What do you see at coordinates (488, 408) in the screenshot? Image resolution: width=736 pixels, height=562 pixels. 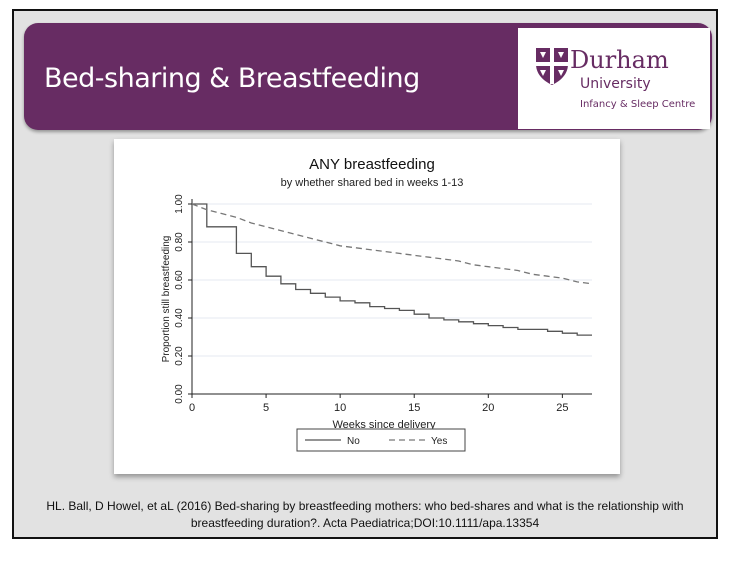 I see `x-tick-label: 20` at bounding box center [488, 408].